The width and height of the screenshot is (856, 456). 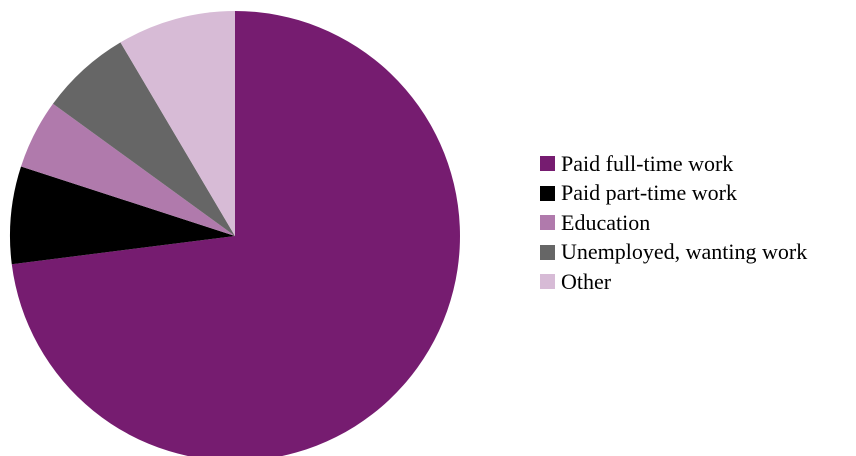 I want to click on legend-item-other: Other, so click(x=673, y=282).